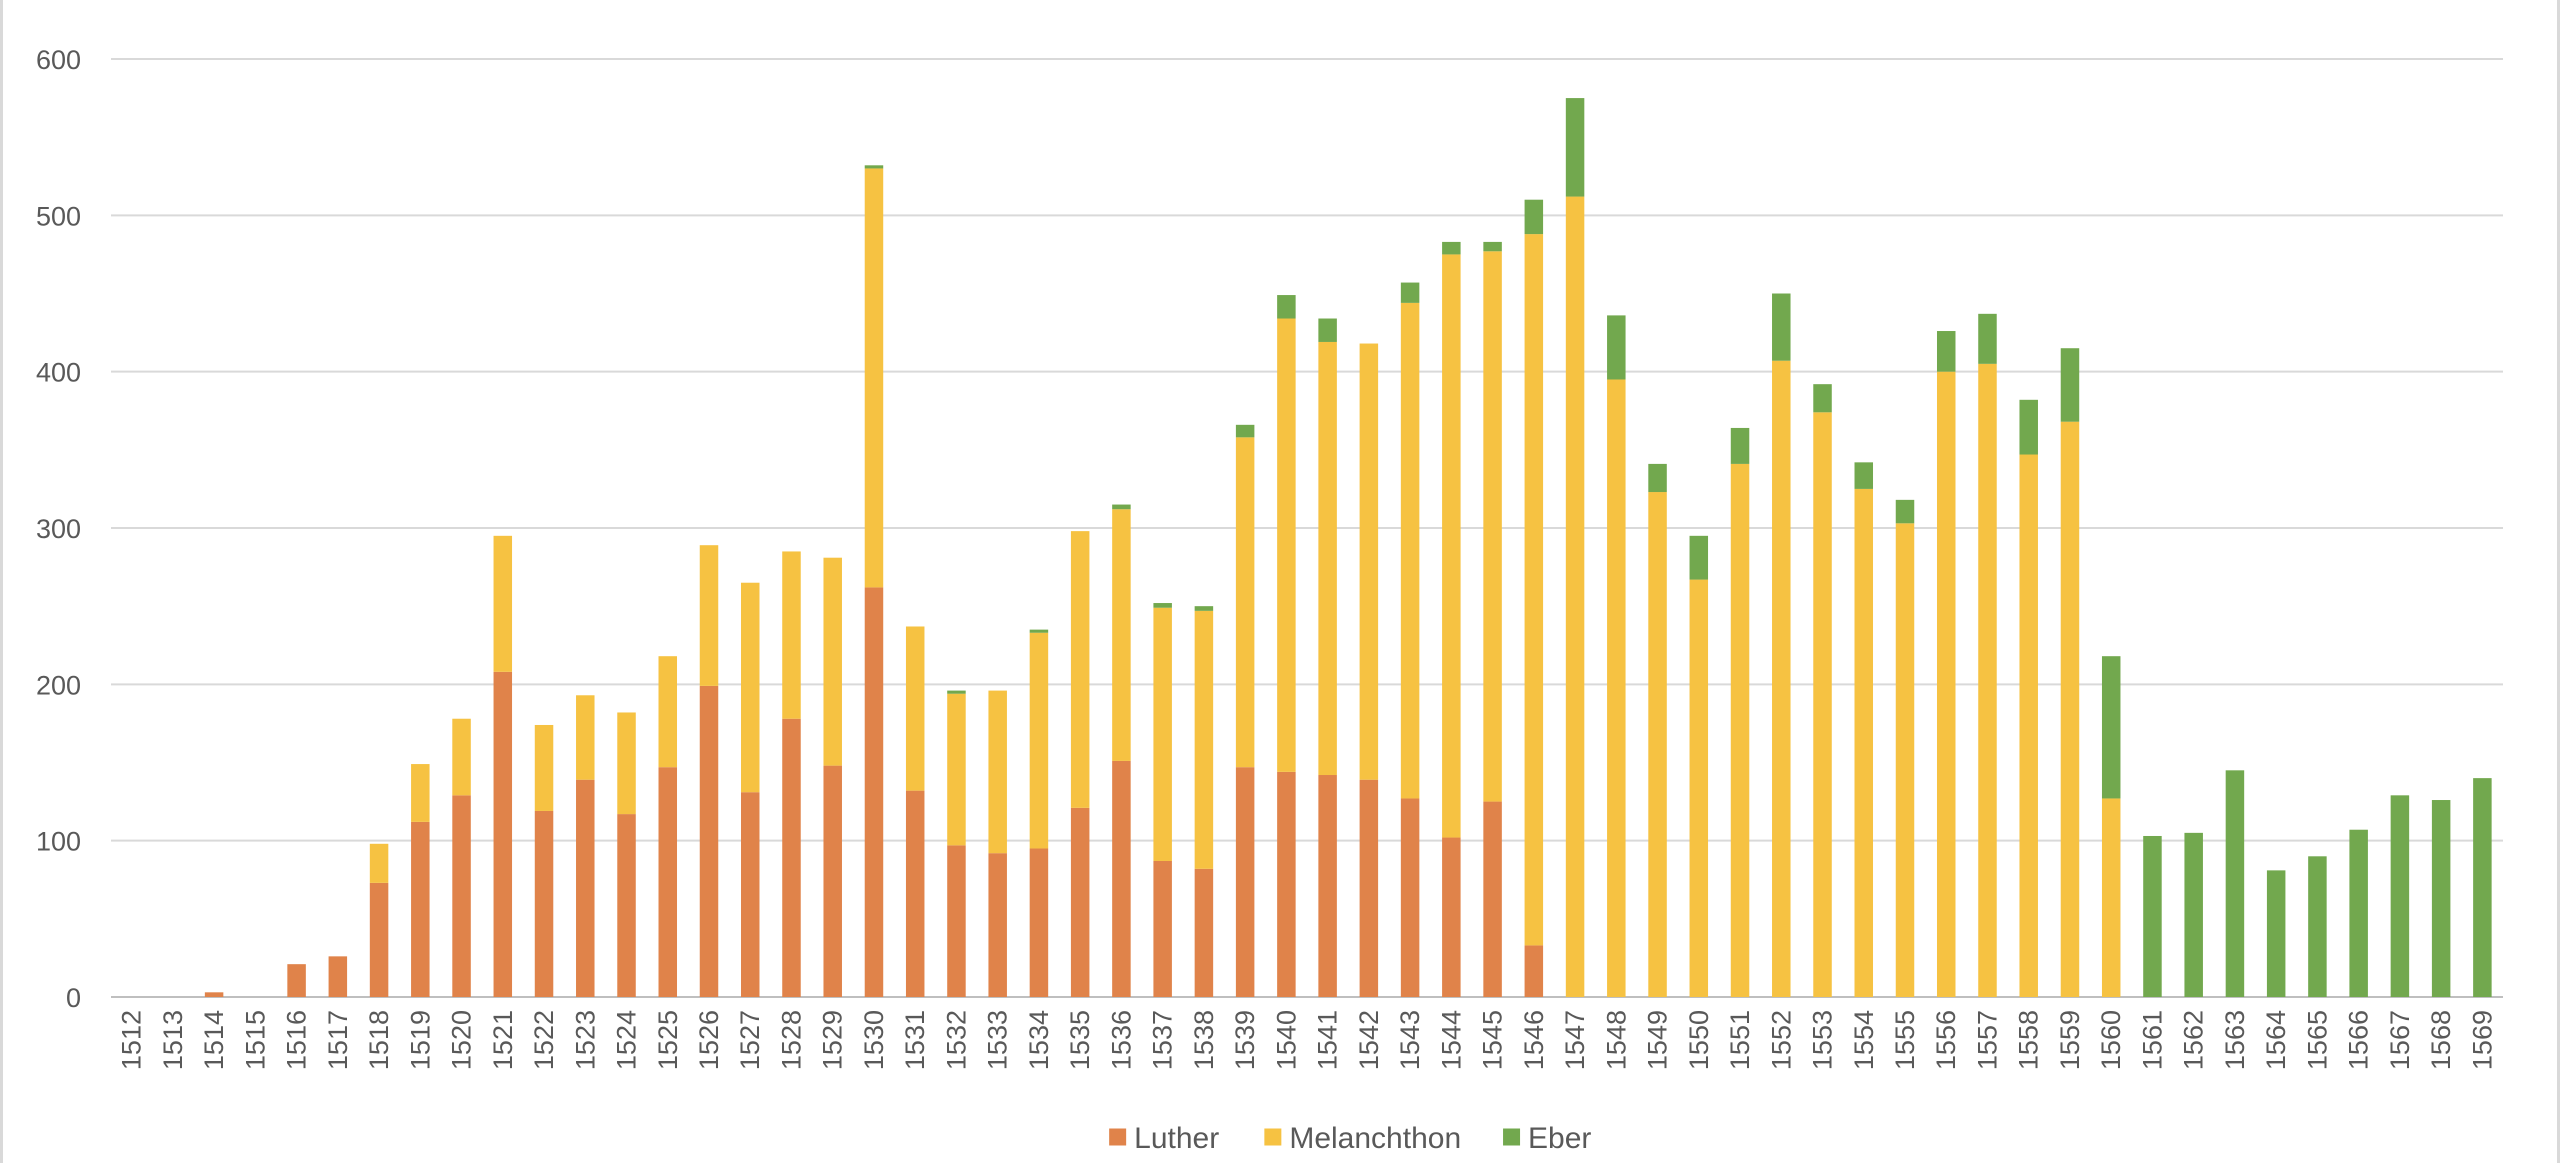  What do you see at coordinates (58, 60) in the screenshot?
I see `y-tick-label: 600` at bounding box center [58, 60].